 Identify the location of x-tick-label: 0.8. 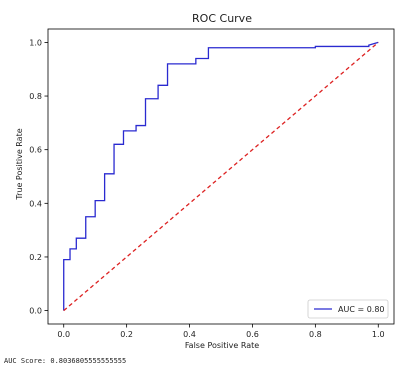
(315, 334).